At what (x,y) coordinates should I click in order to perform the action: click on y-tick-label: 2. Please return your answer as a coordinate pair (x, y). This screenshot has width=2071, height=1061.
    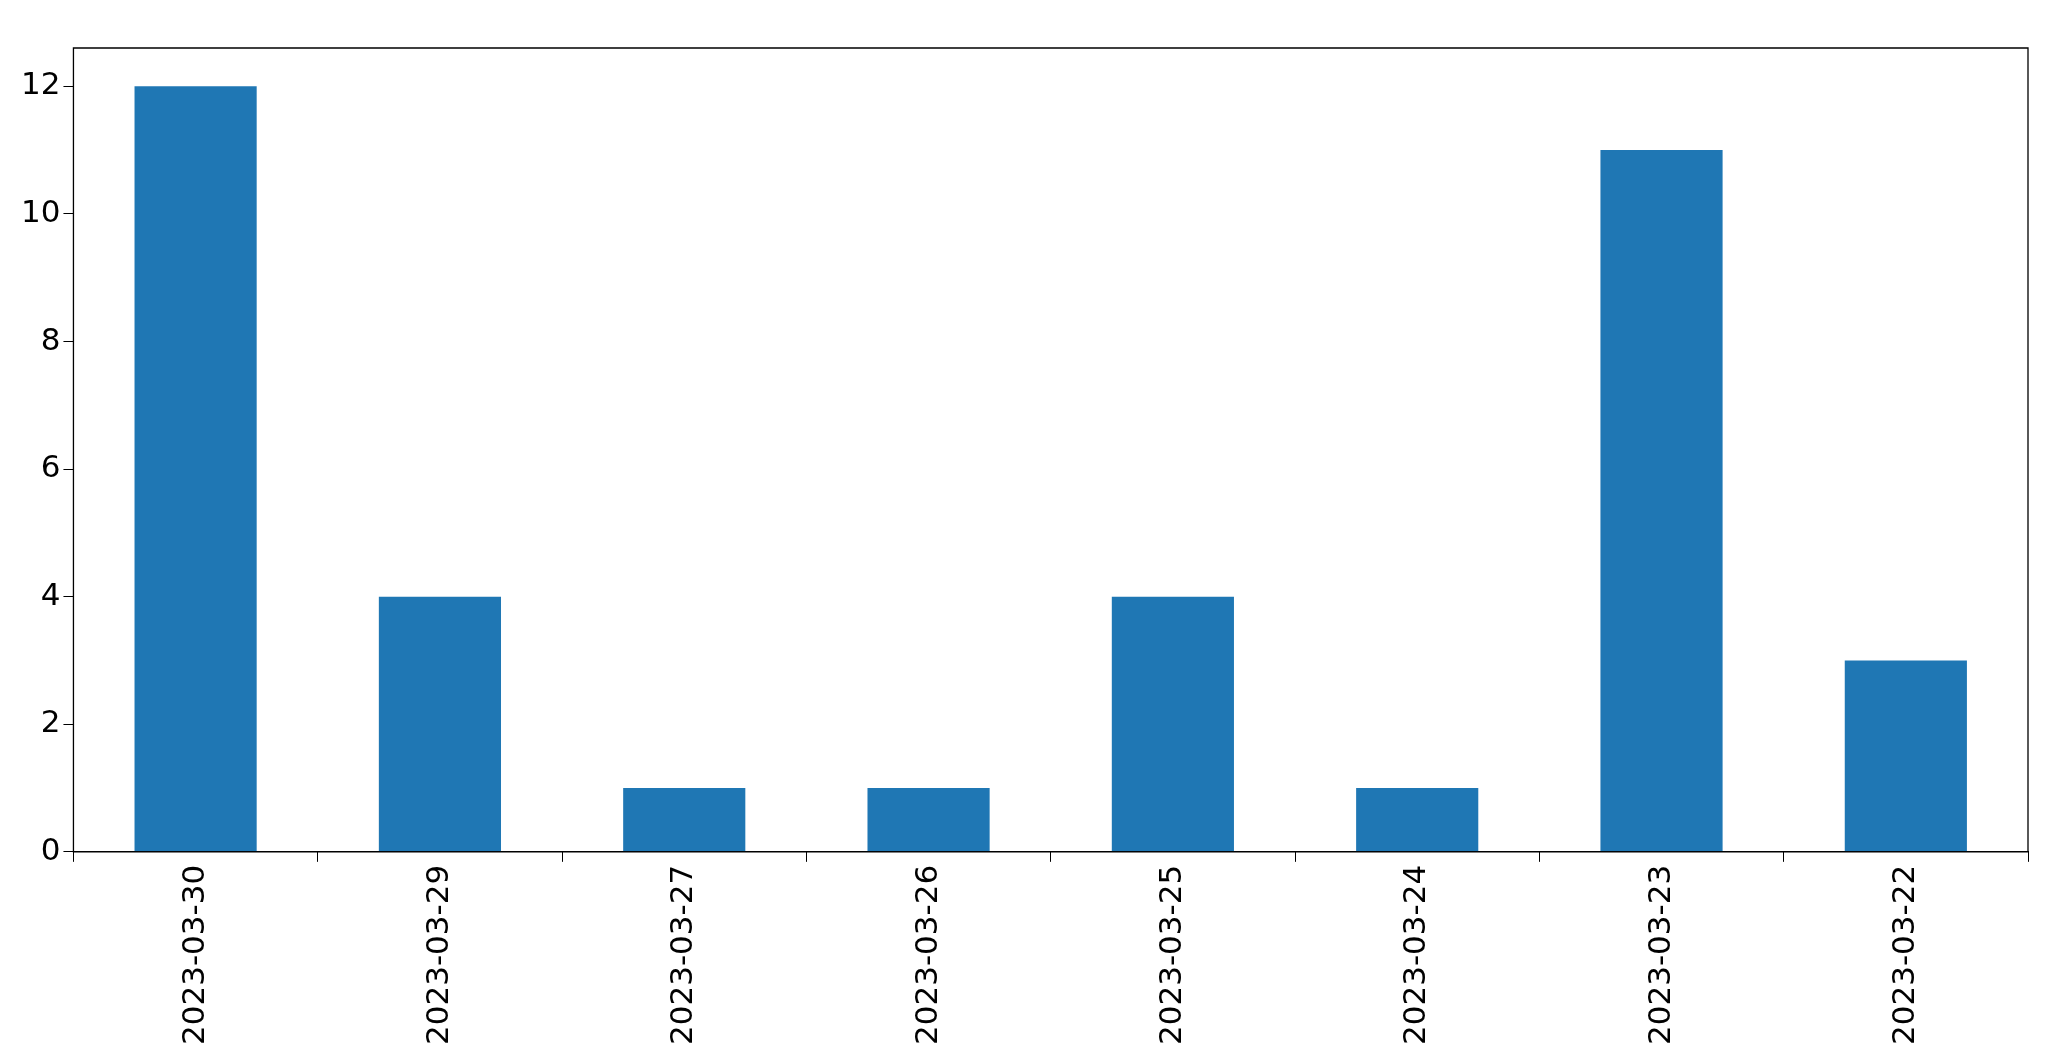
    Looking at the image, I should click on (50, 721).